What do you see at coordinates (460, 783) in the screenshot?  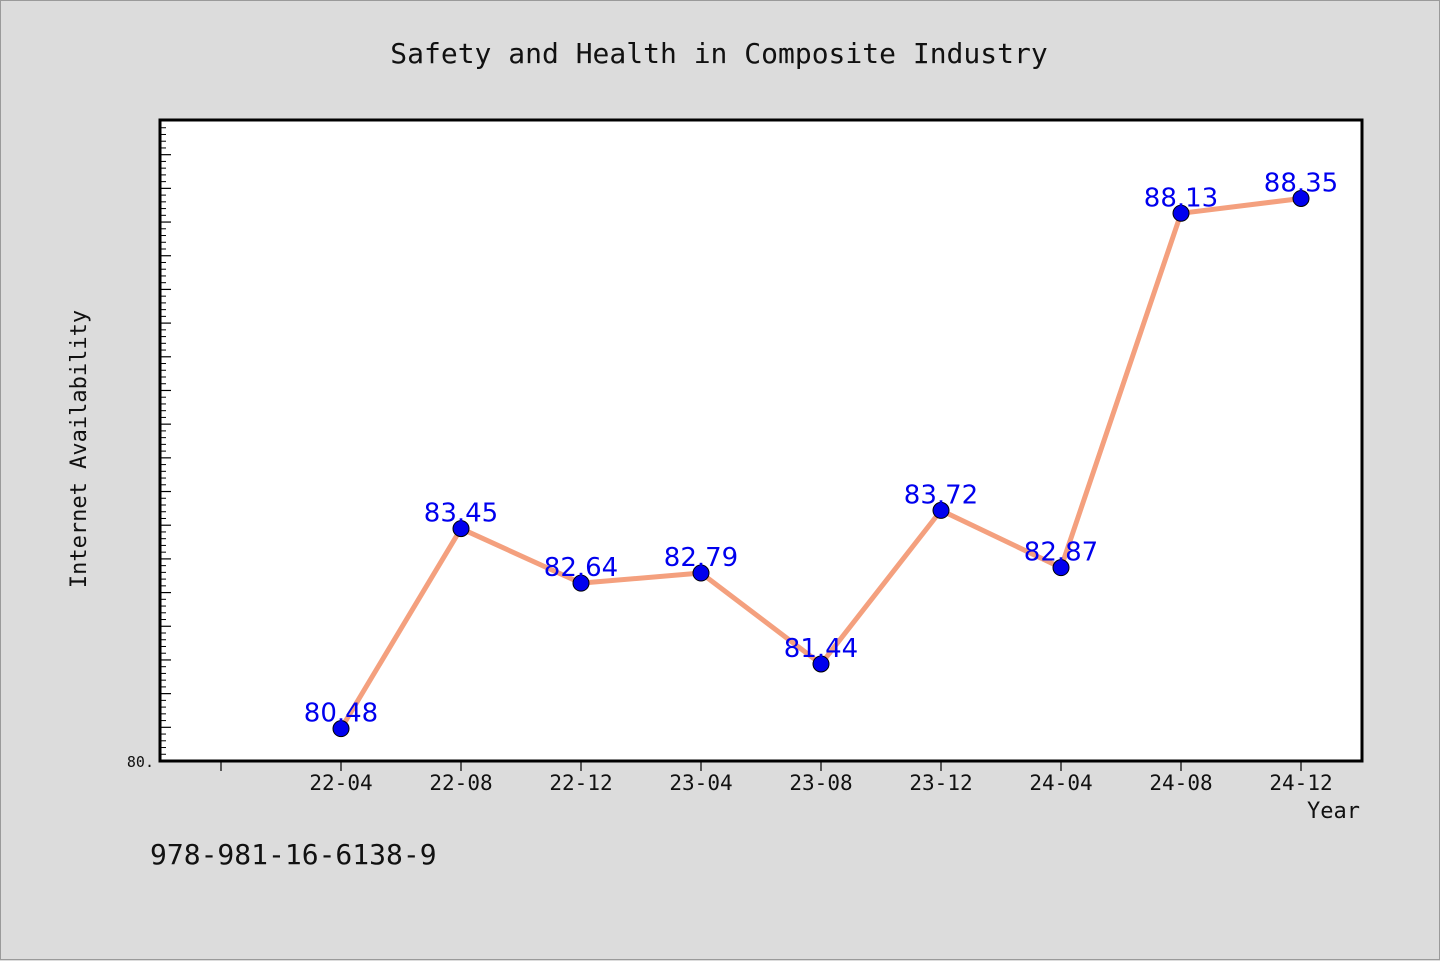 I see `x-tick-label: 22-08` at bounding box center [460, 783].